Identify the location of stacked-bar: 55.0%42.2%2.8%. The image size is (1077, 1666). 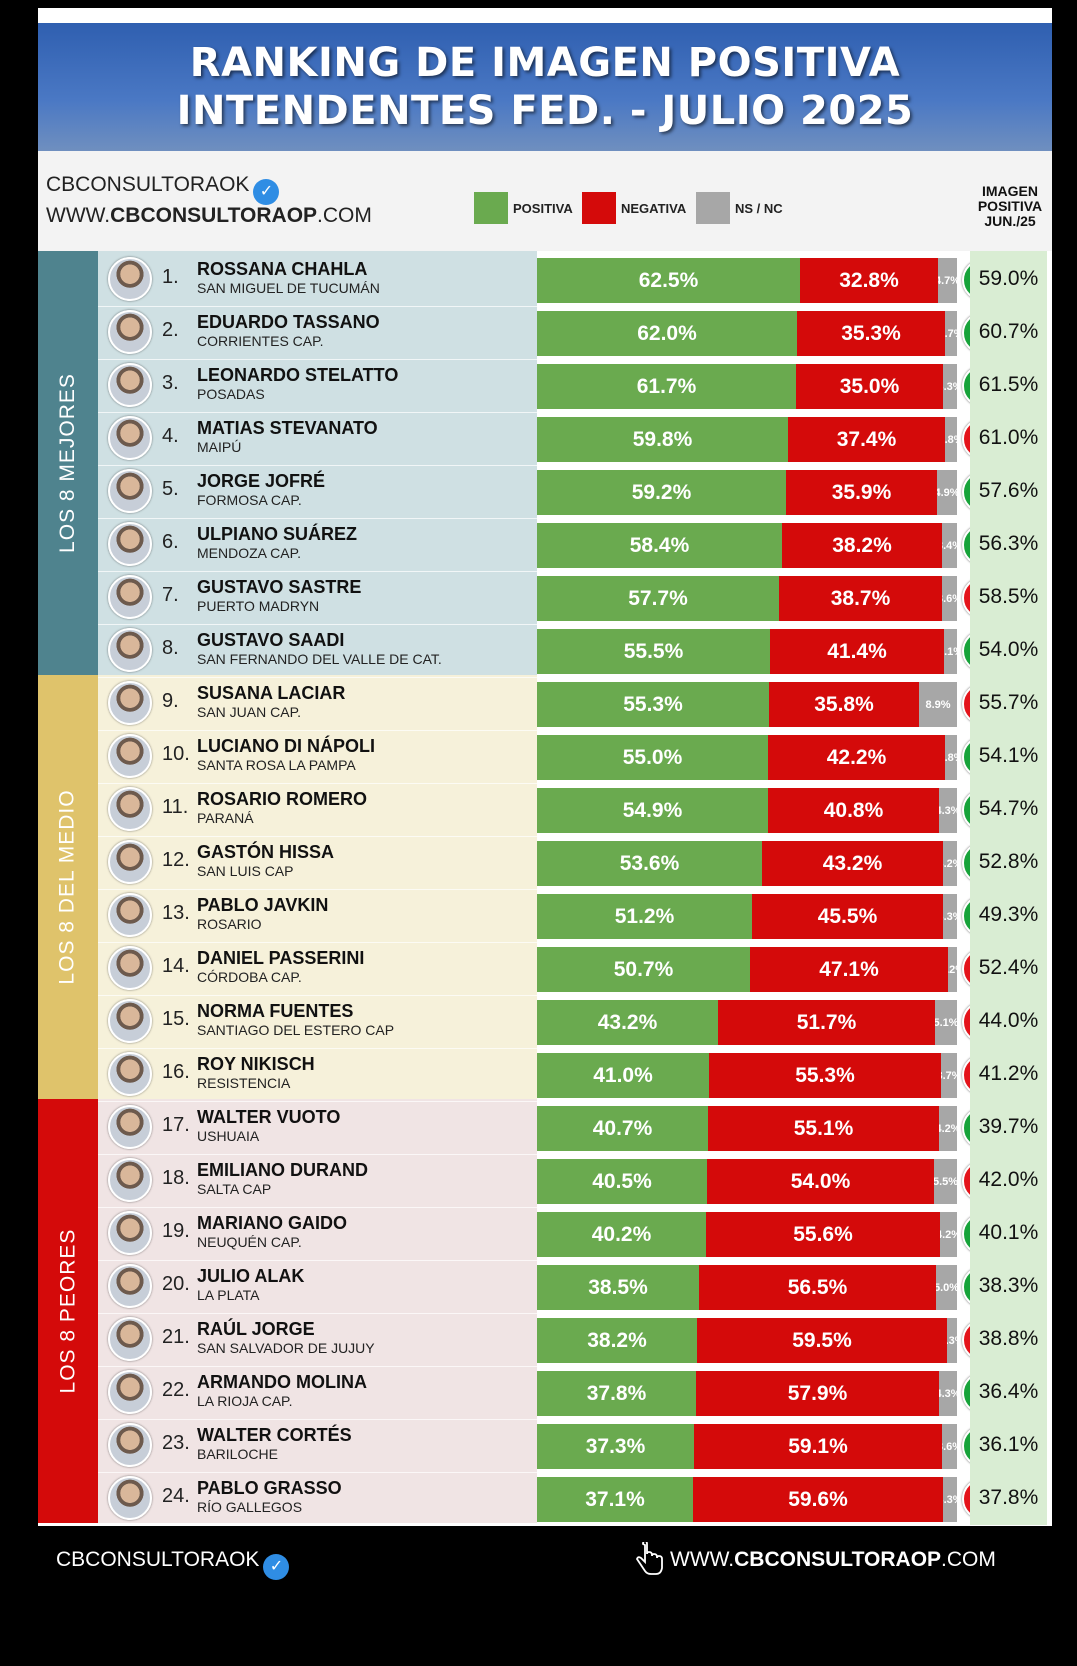
(747, 757).